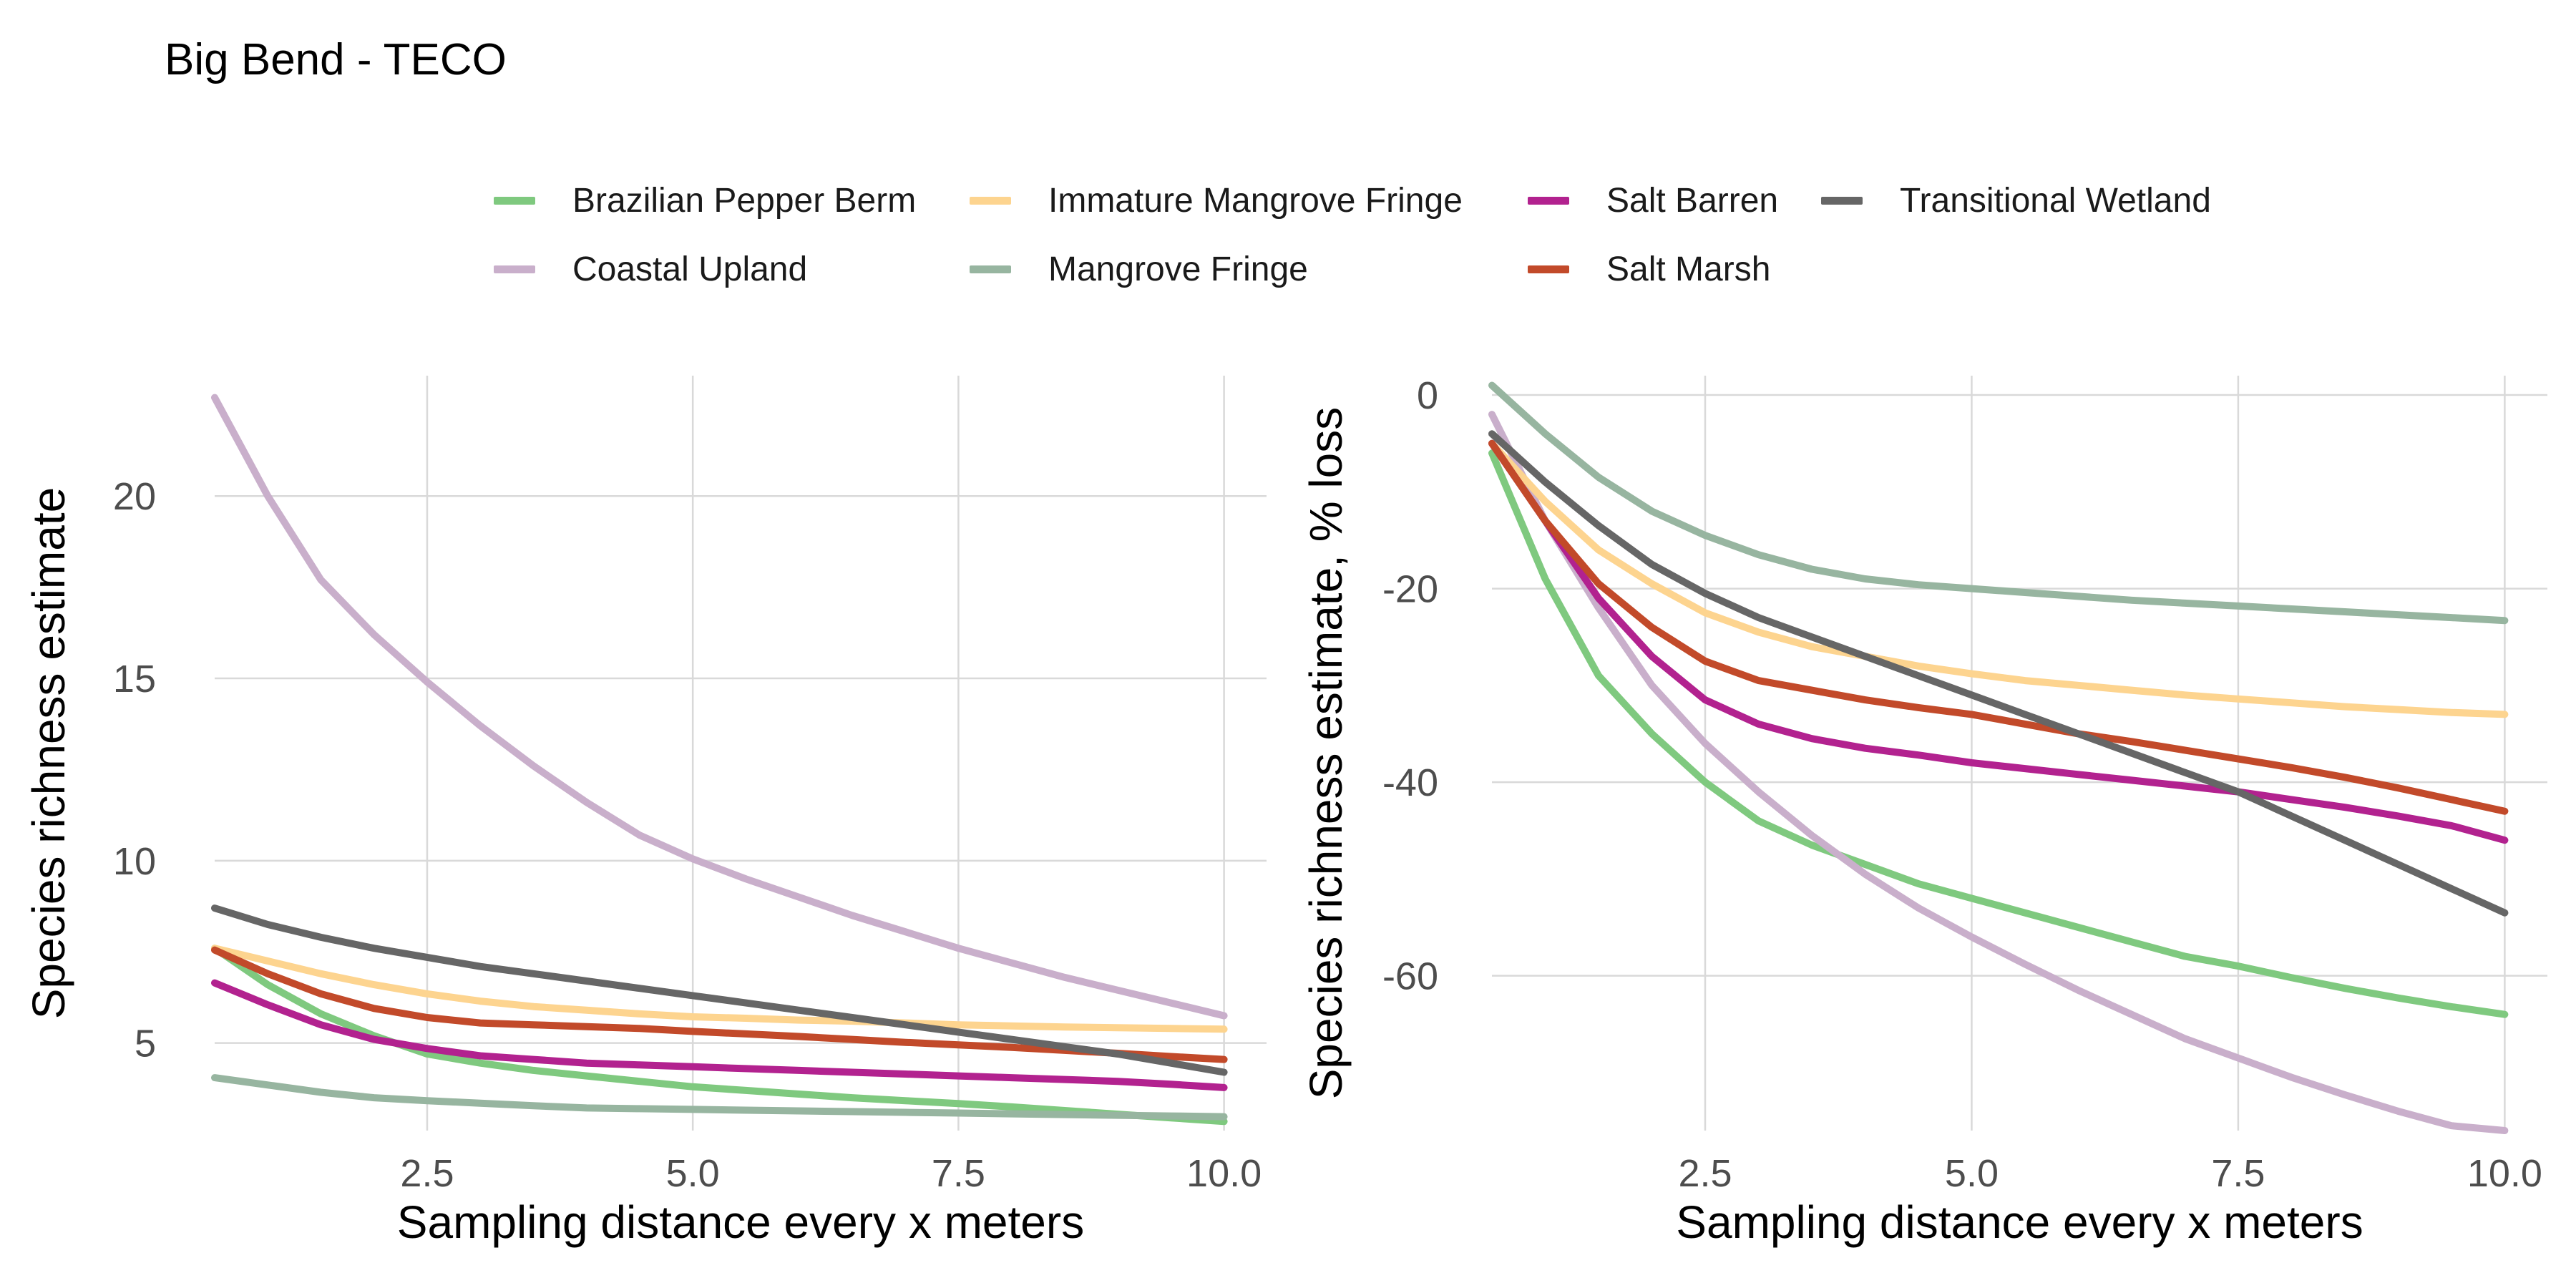  Describe the element at coordinates (134, 496) in the screenshot. I see `left-y-tick-label: 20` at that location.